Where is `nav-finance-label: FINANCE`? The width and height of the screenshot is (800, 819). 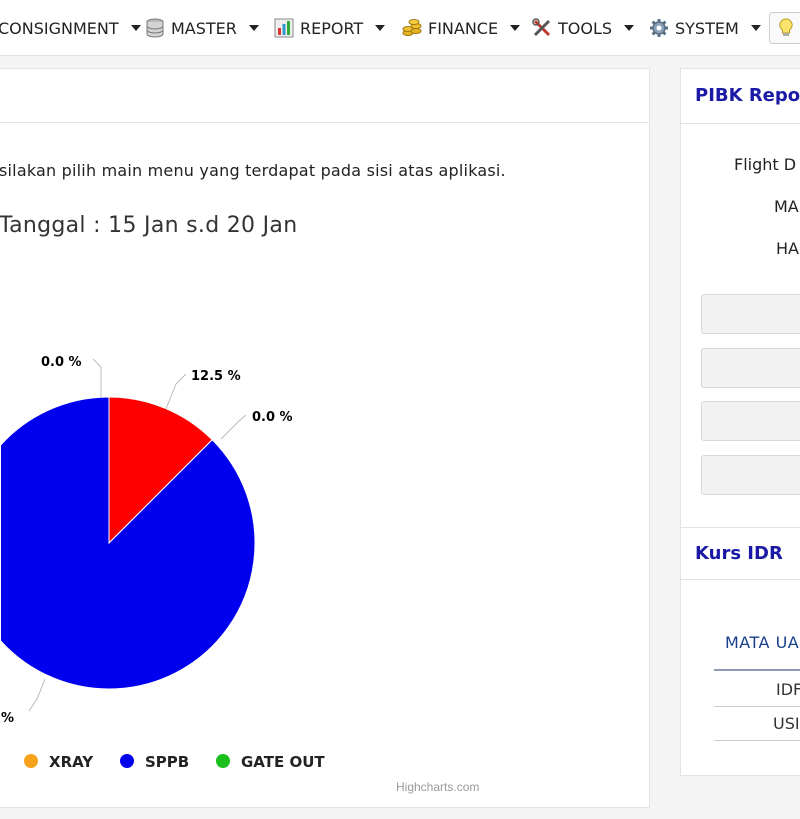 nav-finance-label: FINANCE is located at coordinates (463, 28).